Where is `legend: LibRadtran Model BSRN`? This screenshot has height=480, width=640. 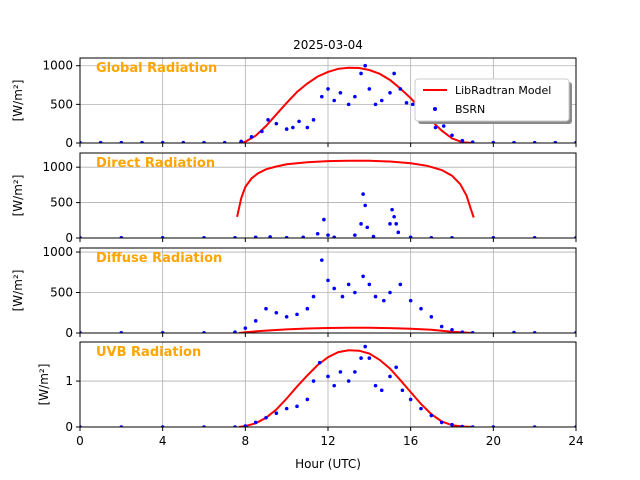
legend: LibRadtran Model BSRN is located at coordinates (493, 101).